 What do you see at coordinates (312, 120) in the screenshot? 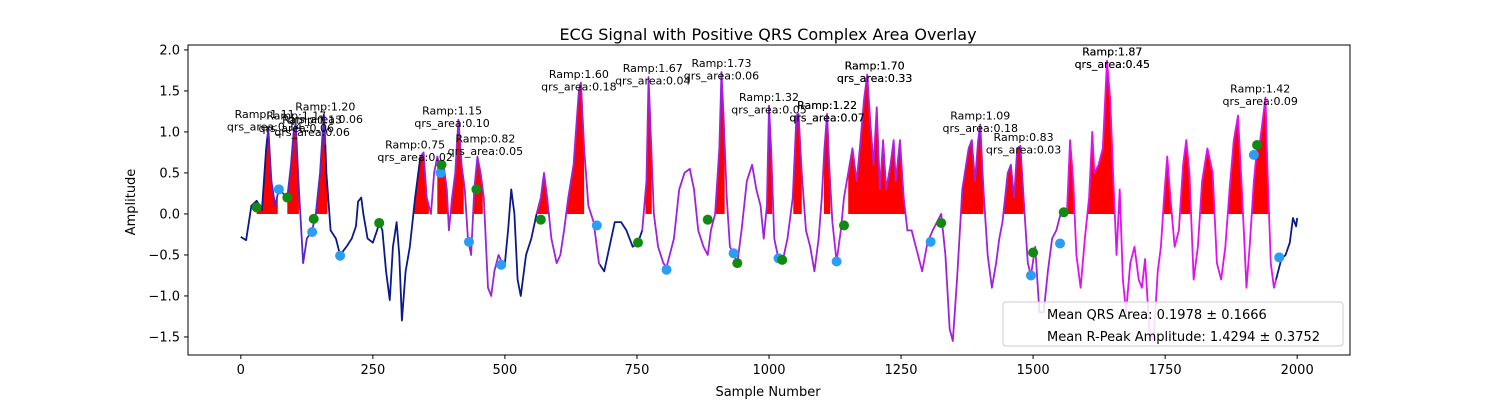
I see `annotation-text-2-0: Ramp:1.13` at bounding box center [312, 120].